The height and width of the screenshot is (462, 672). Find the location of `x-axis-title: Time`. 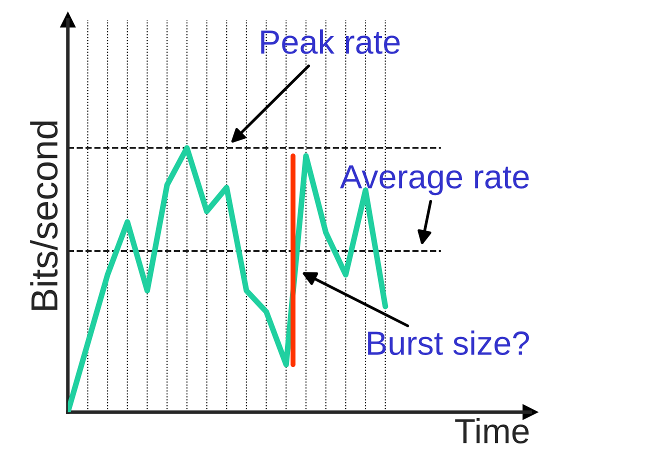

x-axis-title: Time is located at coordinates (492, 431).